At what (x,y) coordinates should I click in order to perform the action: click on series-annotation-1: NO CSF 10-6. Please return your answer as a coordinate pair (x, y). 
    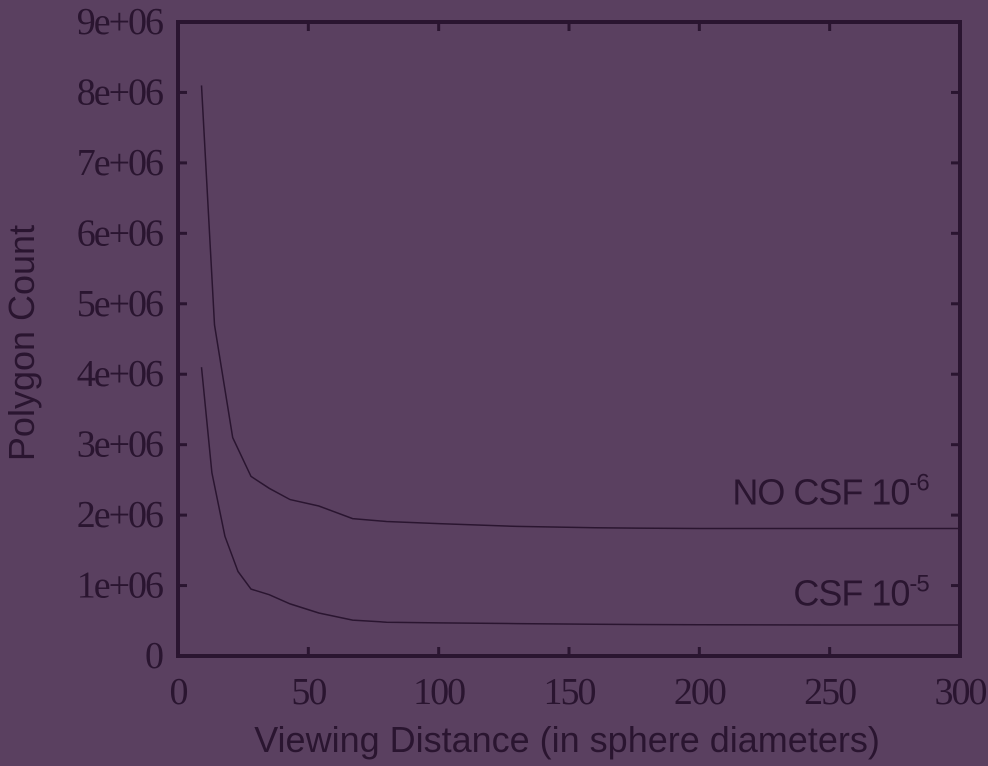
    Looking at the image, I should click on (830, 491).